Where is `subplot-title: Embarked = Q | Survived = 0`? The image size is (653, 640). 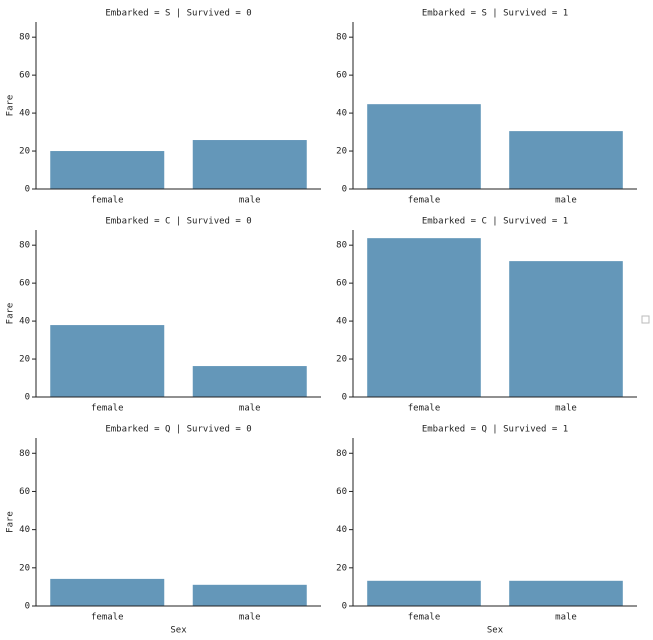
subplot-title: Embarked = Q | Survived = 0 is located at coordinates (178, 430).